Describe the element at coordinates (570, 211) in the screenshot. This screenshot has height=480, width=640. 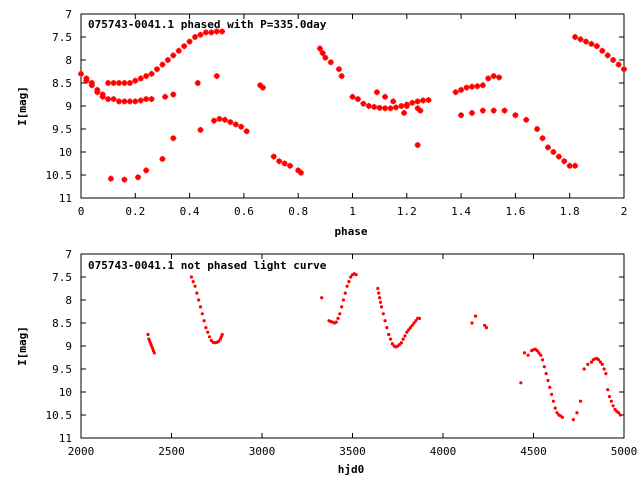
I see `phased-x-tick-label: 1.8` at that location.